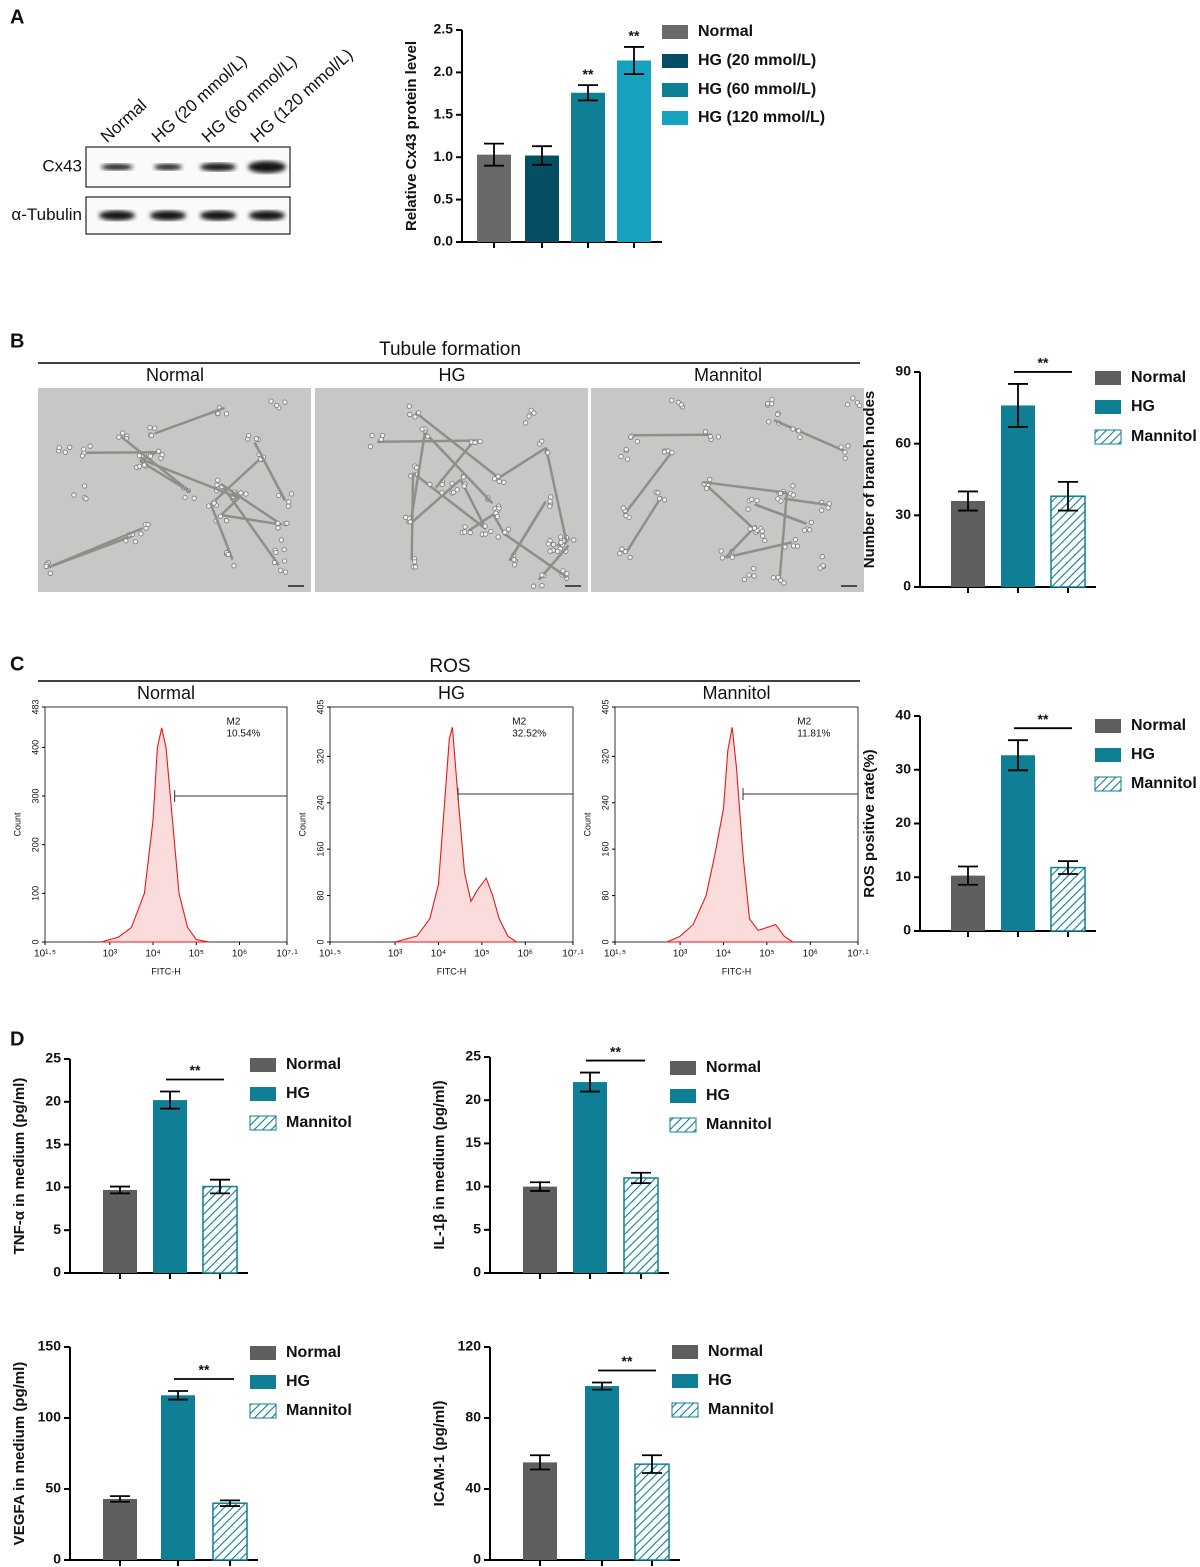 The image size is (1200, 1567). What do you see at coordinates (477, 1272) in the screenshot?
I see `y-tick-label: 0` at bounding box center [477, 1272].